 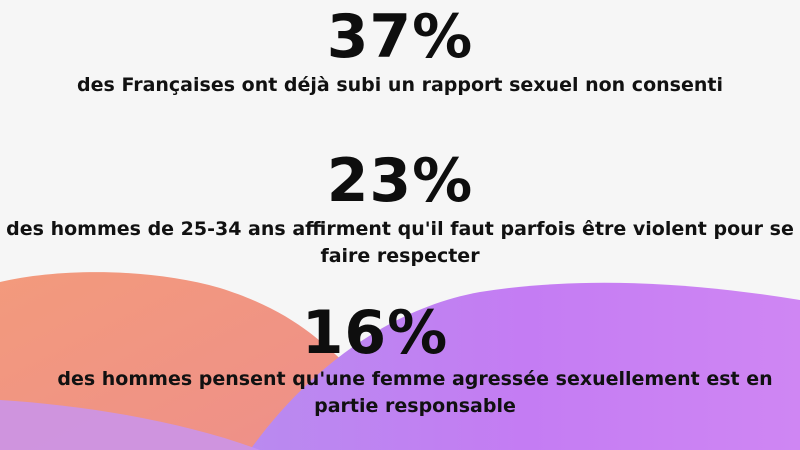 What do you see at coordinates (130, 425) in the screenshot?
I see `purple-wave-left` at bounding box center [130, 425].